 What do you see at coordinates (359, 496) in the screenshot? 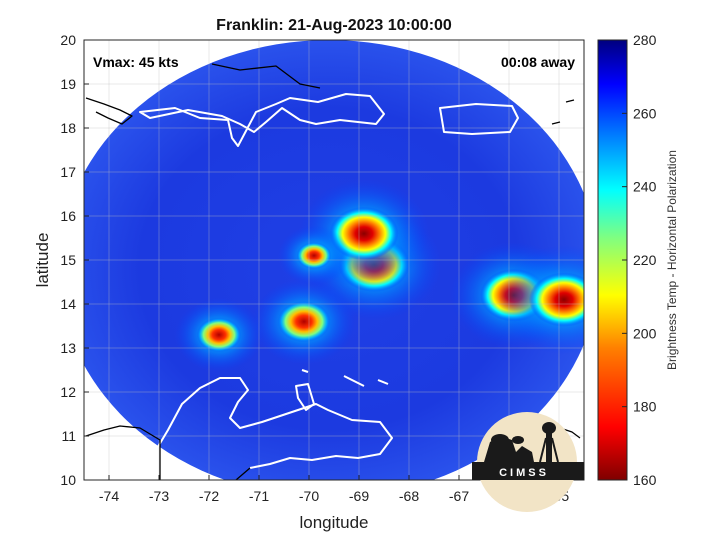
I see `x-tick-label: -69` at bounding box center [359, 496].